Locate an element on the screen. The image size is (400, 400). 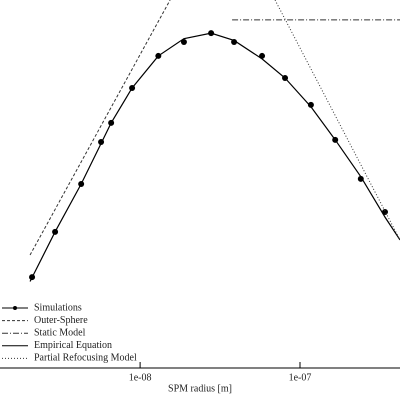
x-axis-label: SPM radius [m] is located at coordinates (200, 388).